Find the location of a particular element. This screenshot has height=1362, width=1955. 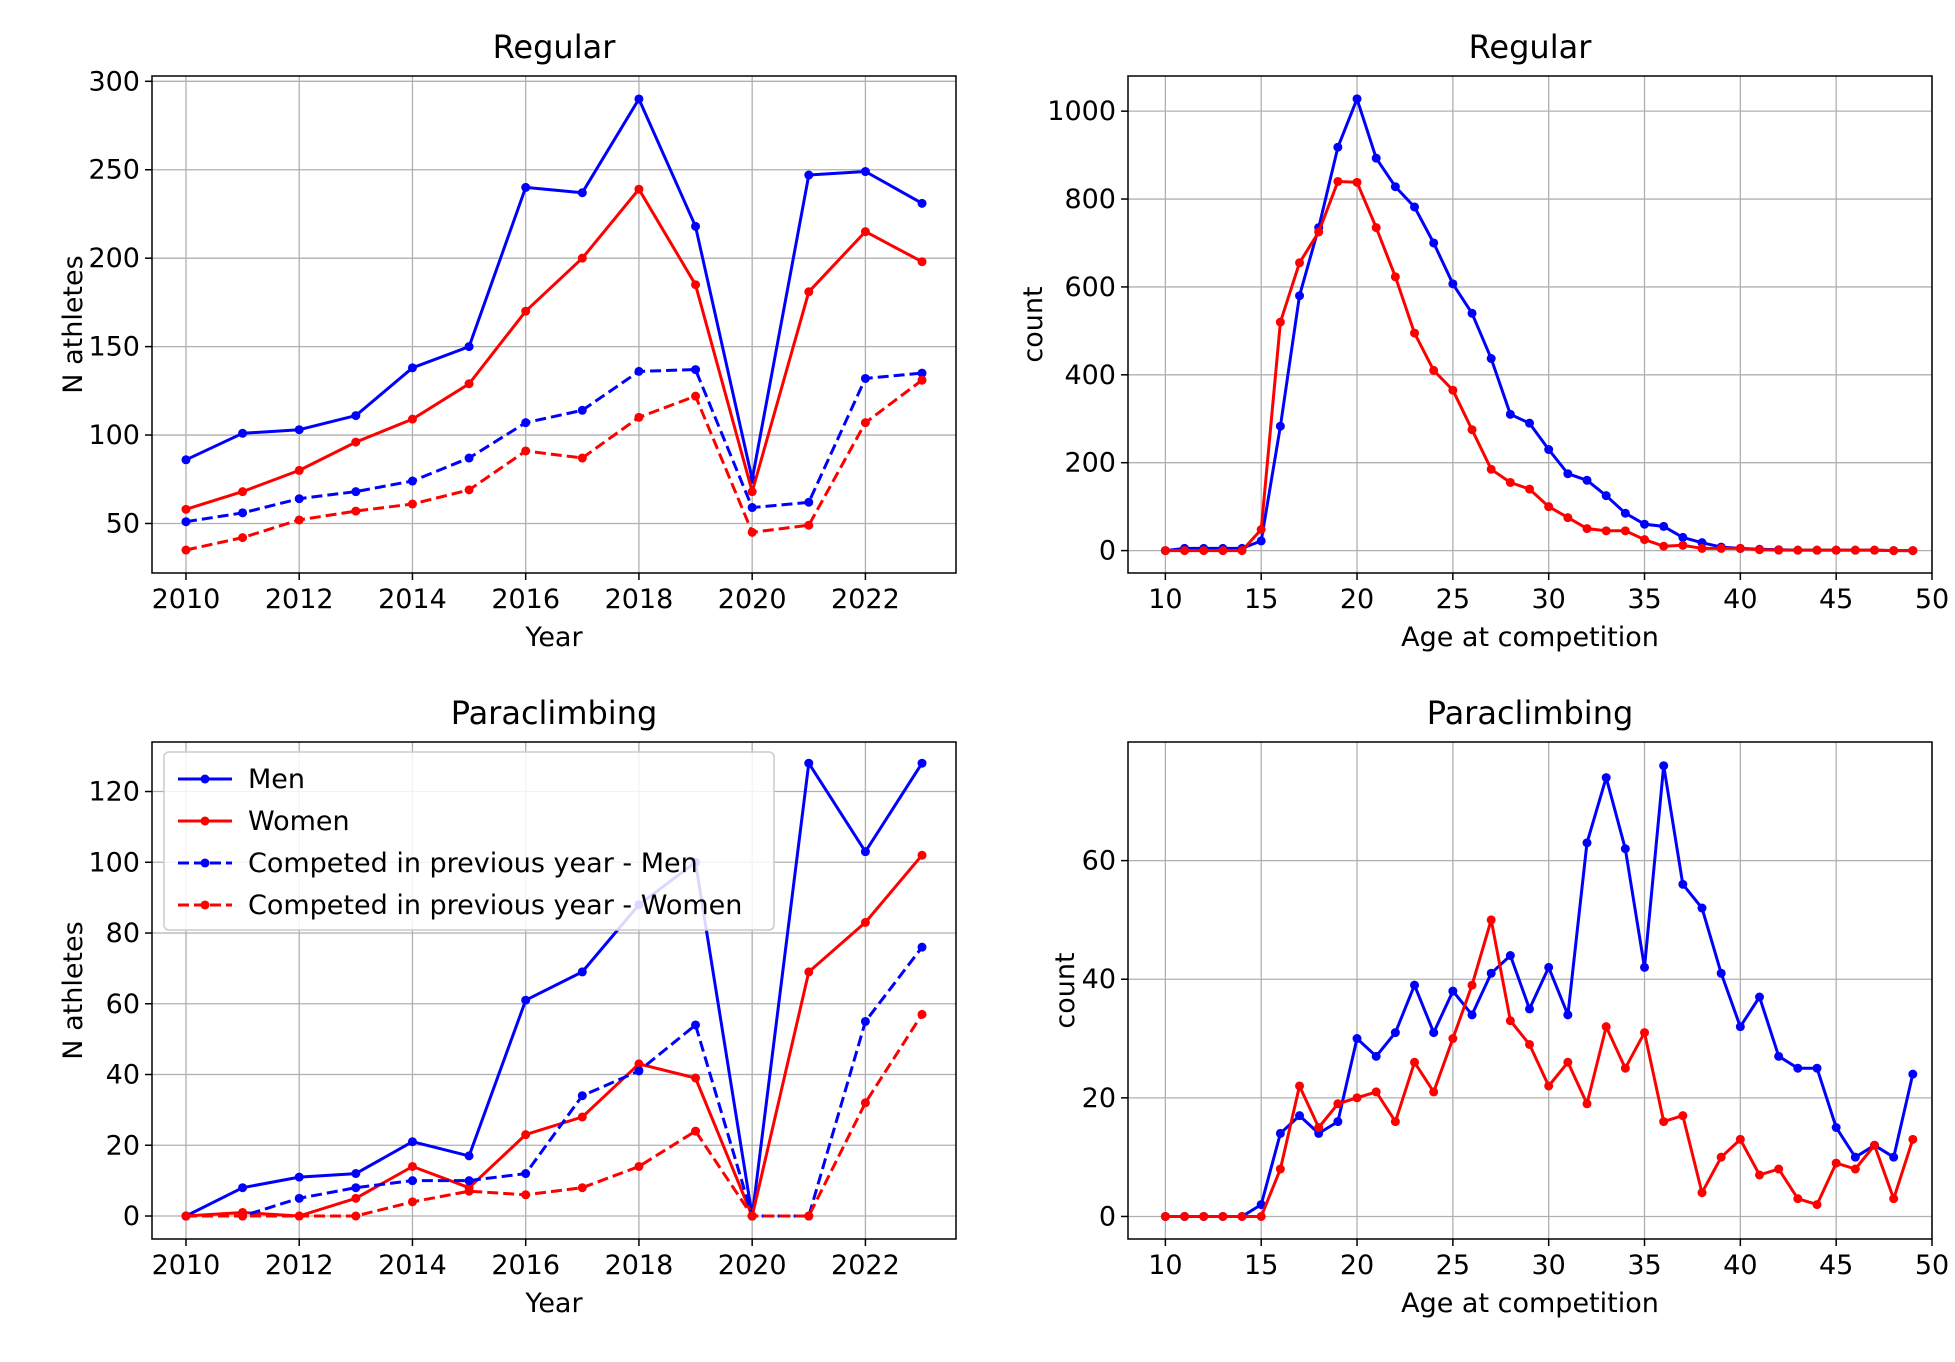

x-tick-label: 40 is located at coordinates (1740, 599).